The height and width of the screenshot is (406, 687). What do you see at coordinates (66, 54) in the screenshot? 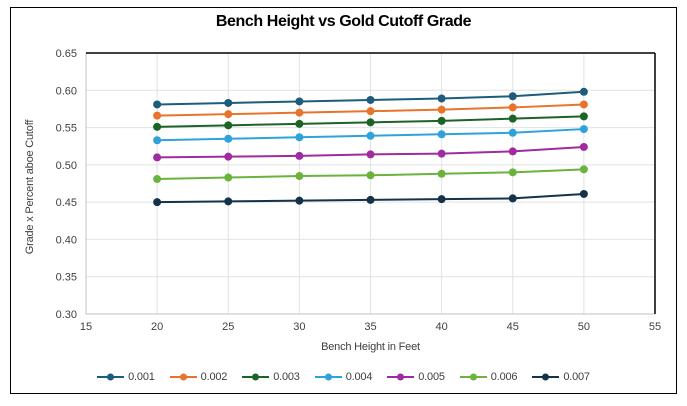
I see `y-tick-label: 0.65` at bounding box center [66, 54].